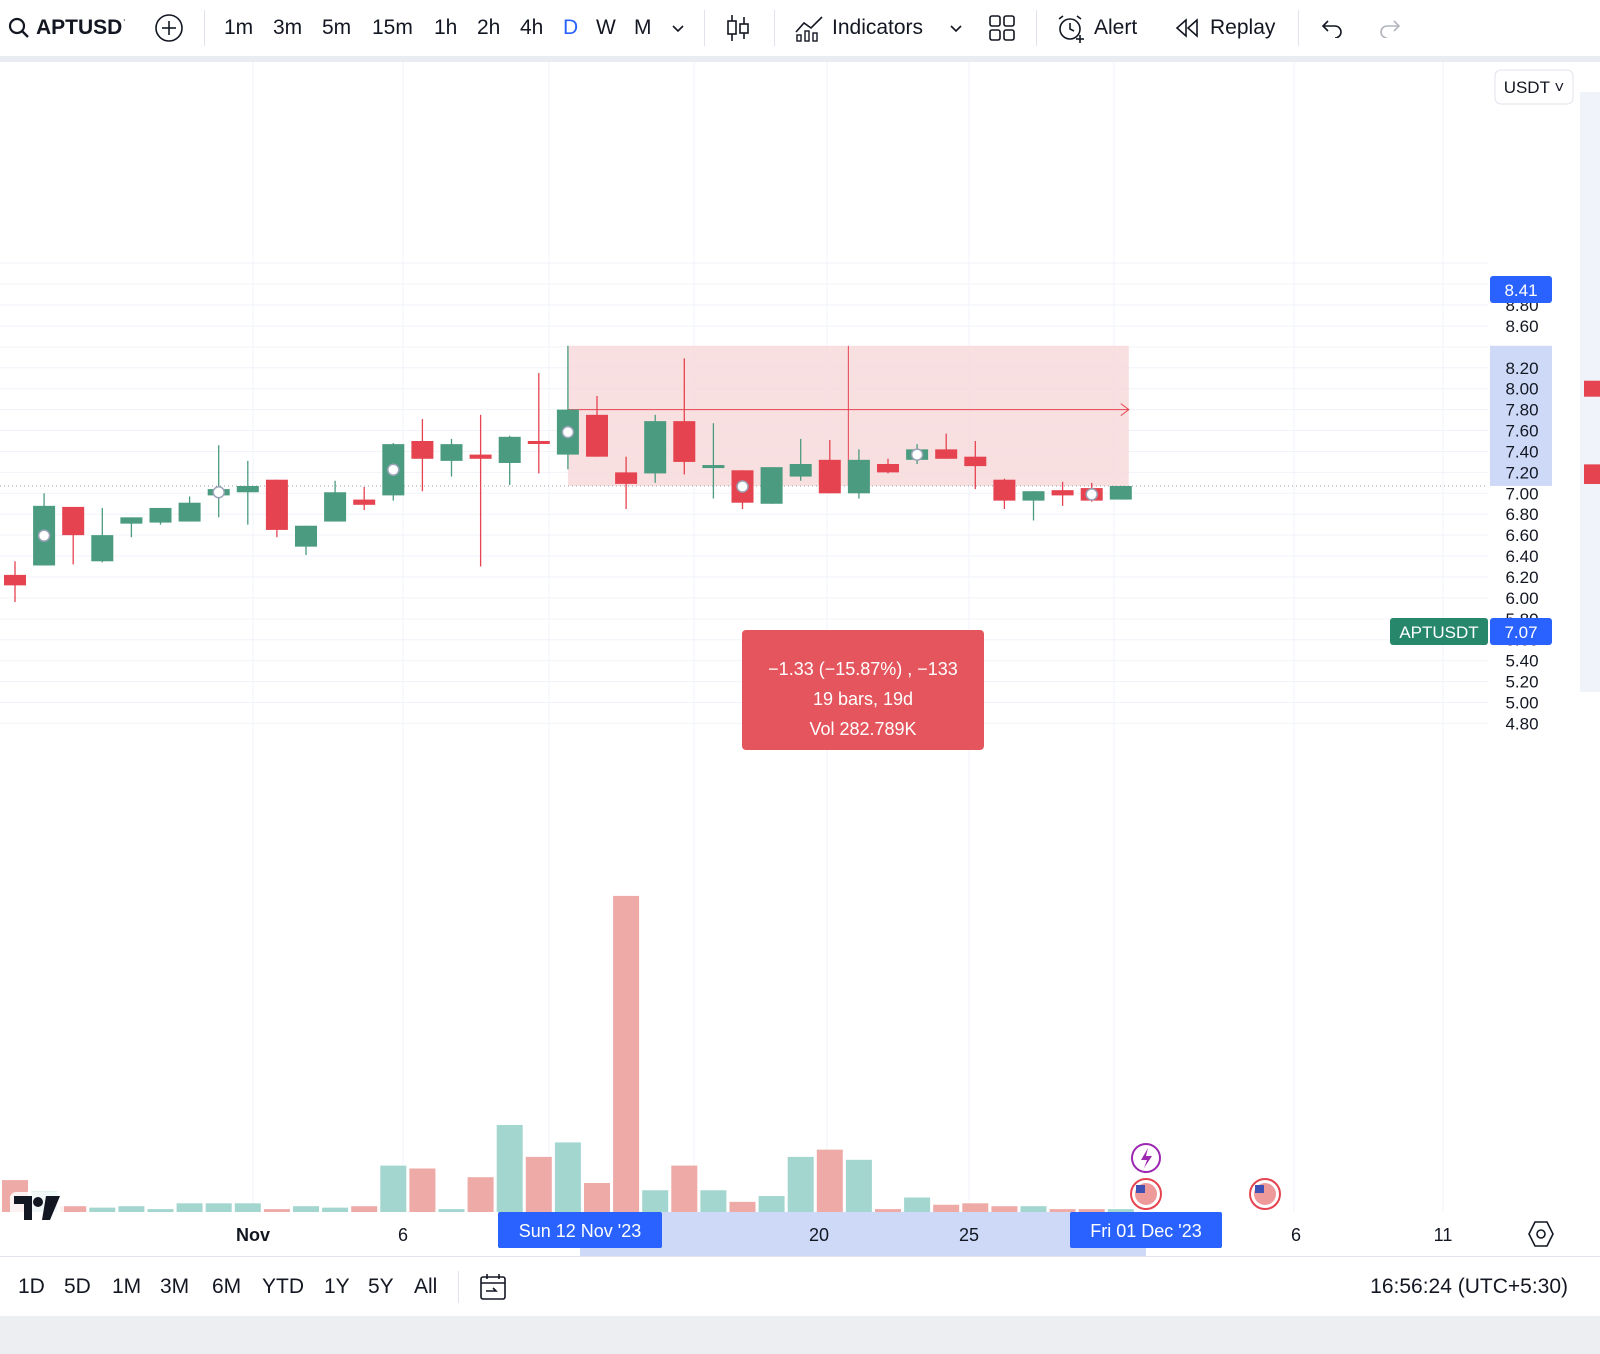  I want to click on alert-label: Alert, so click(1116, 27).